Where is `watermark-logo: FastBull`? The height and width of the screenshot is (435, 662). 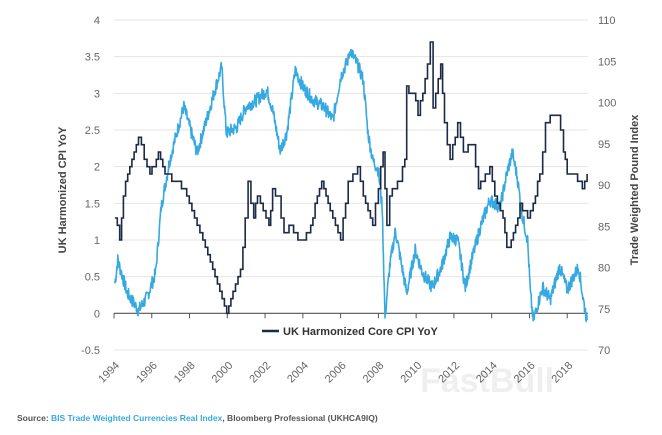 watermark-logo: FastBull is located at coordinates (487, 381).